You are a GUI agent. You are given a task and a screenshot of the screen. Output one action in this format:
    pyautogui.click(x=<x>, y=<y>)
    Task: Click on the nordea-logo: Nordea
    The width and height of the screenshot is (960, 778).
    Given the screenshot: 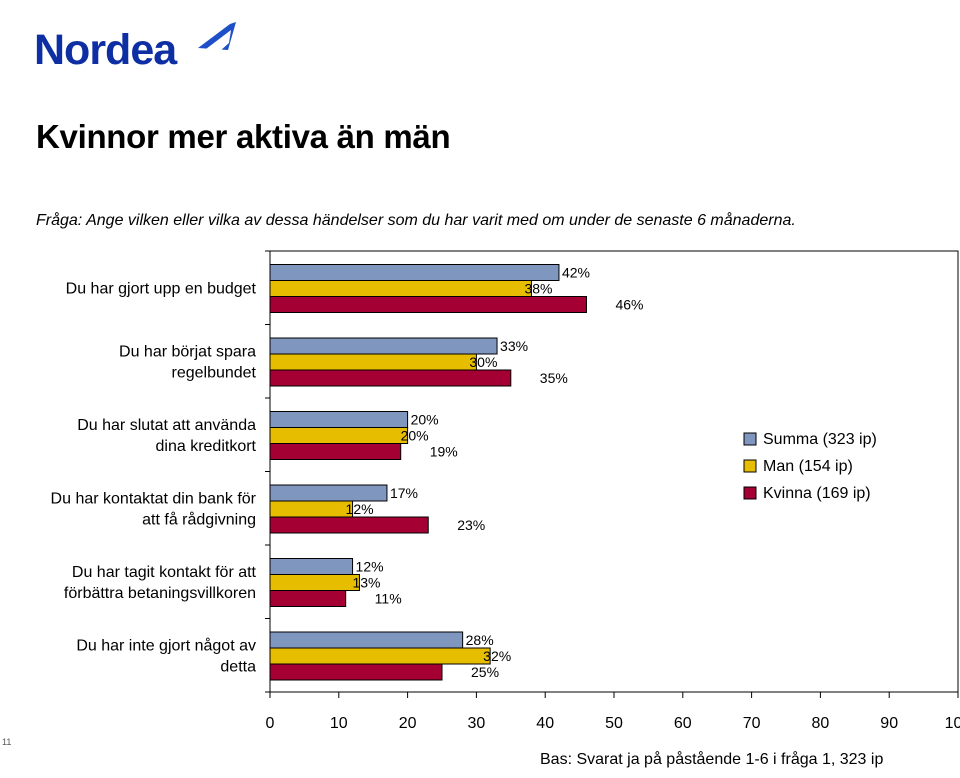 What is the action you would take?
    pyautogui.click(x=135, y=48)
    